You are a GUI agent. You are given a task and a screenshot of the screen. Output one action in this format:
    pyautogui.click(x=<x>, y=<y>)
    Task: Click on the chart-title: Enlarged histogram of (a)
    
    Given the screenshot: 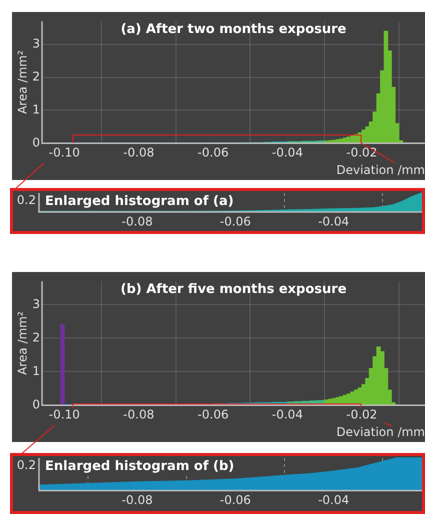 What is the action you would take?
    pyautogui.click(x=139, y=201)
    